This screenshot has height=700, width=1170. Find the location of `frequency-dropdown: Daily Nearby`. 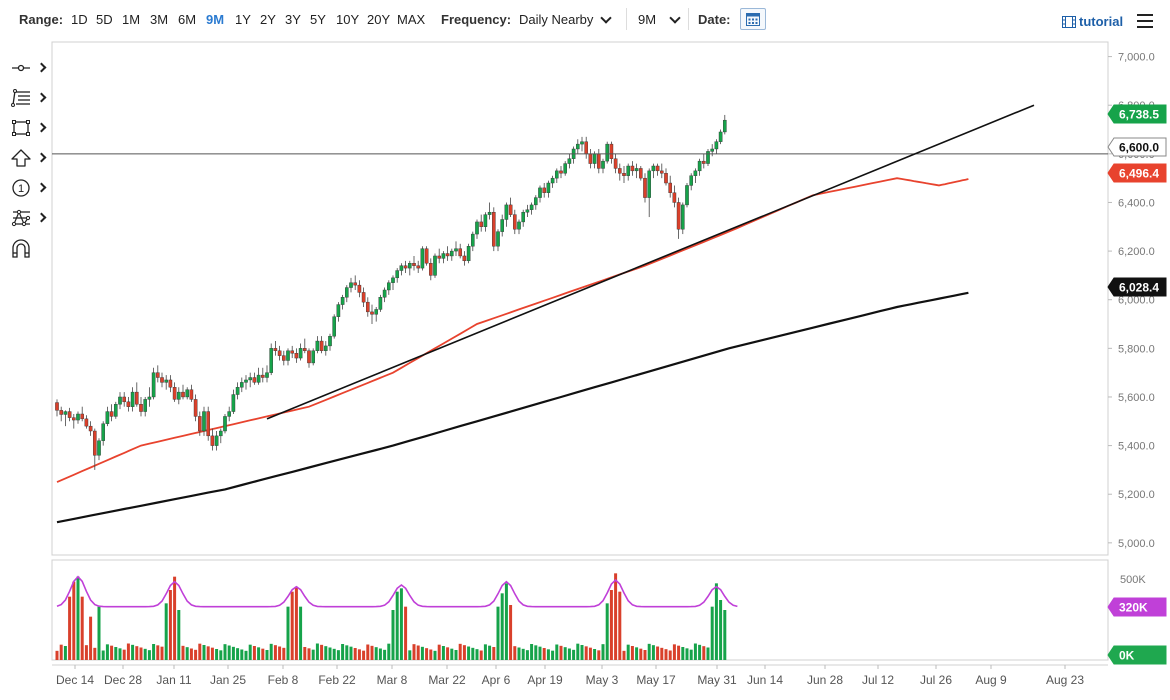

frequency-dropdown: Daily Nearby is located at coordinates (566, 20).